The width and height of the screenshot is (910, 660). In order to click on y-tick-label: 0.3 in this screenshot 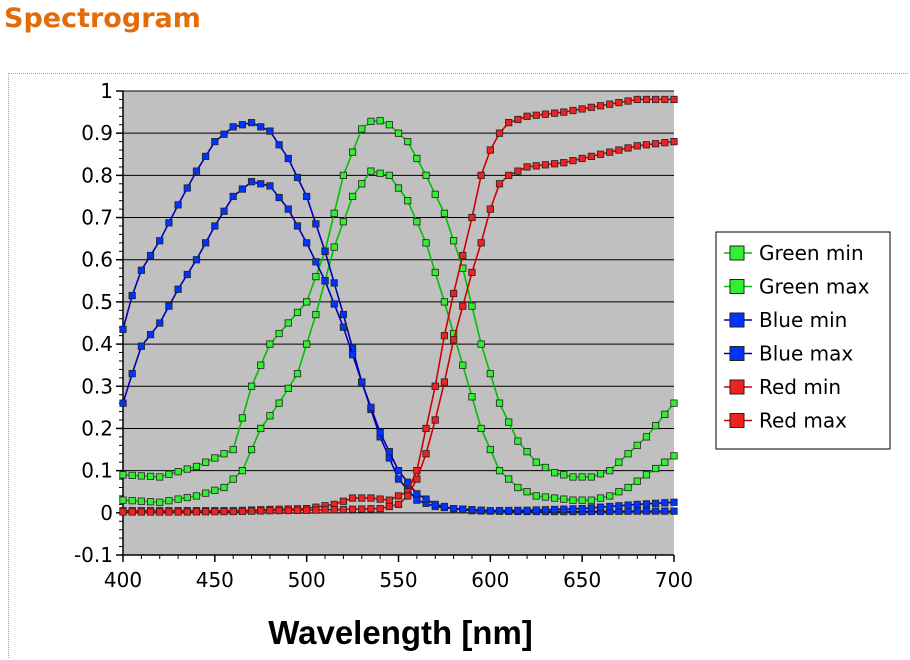, I will do `click(97, 386)`.